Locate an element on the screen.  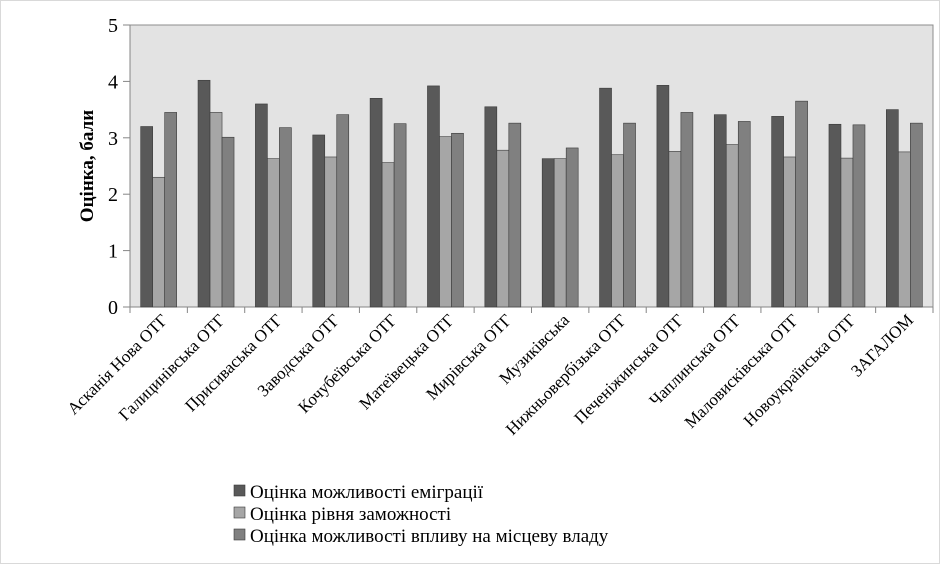
y-tick-label: 1 is located at coordinates (113, 252).